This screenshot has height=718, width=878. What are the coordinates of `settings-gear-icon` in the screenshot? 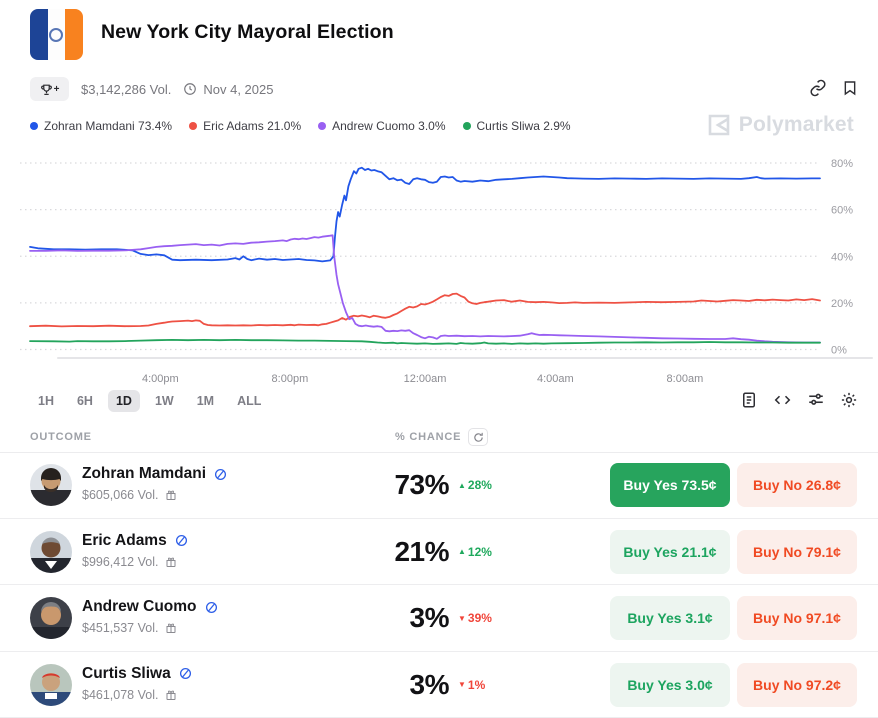 It's located at (849, 400).